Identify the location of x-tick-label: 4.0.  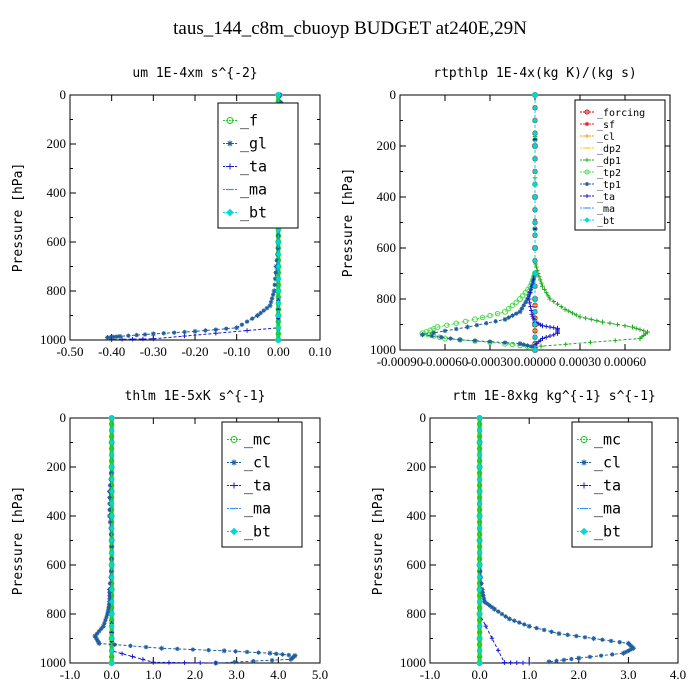
(278, 674).